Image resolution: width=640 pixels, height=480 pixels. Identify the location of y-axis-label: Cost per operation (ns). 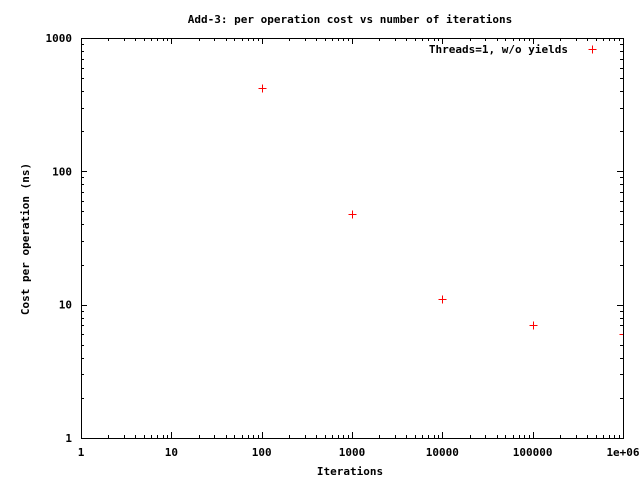
(25, 239).